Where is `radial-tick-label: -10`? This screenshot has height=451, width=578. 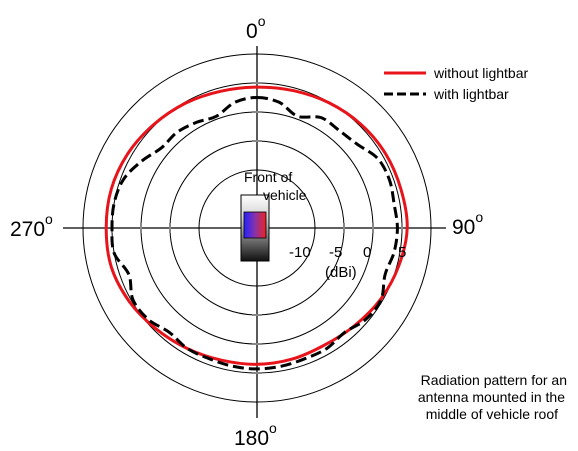
radial-tick-label: -10 is located at coordinates (300, 252).